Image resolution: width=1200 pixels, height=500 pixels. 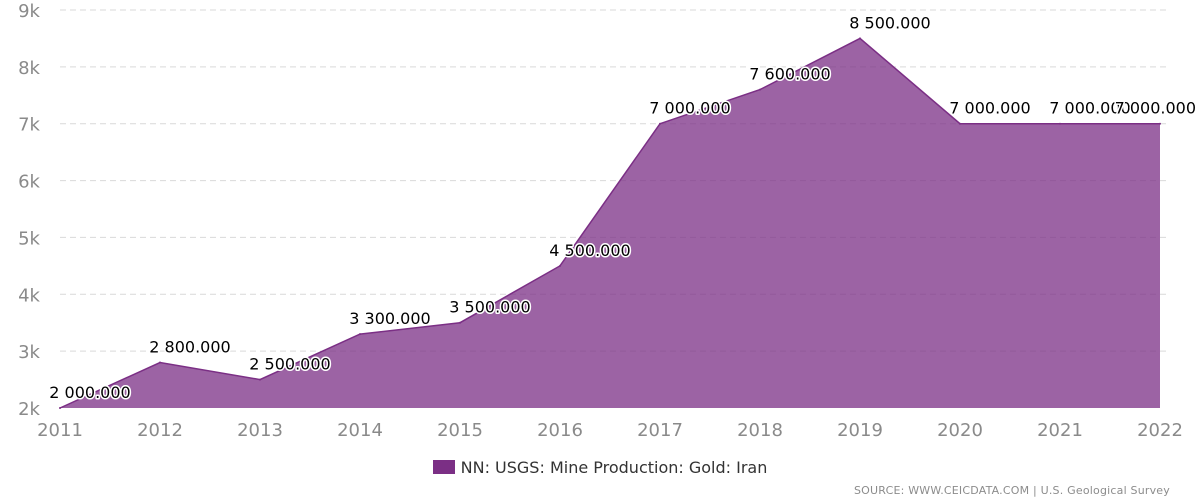 I want to click on data-label: 7 600.000, so click(x=789, y=74).